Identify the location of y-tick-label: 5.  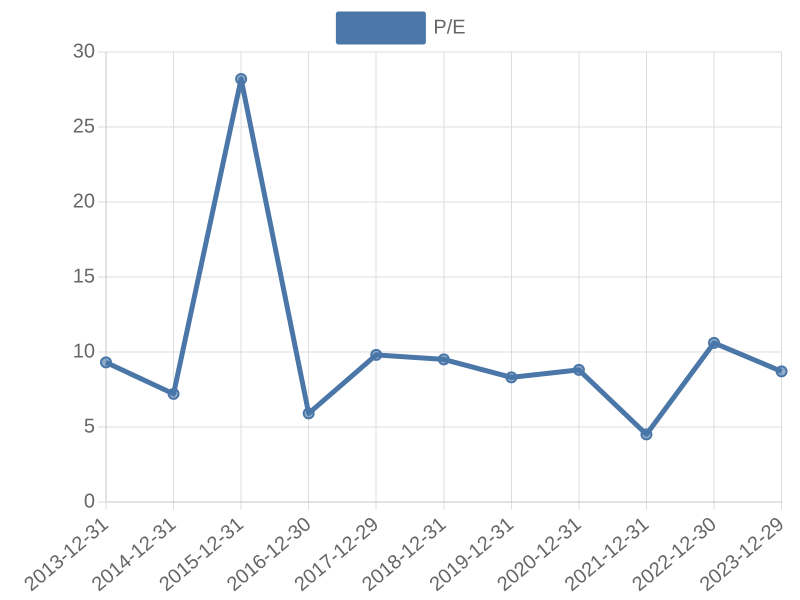
(89, 426).